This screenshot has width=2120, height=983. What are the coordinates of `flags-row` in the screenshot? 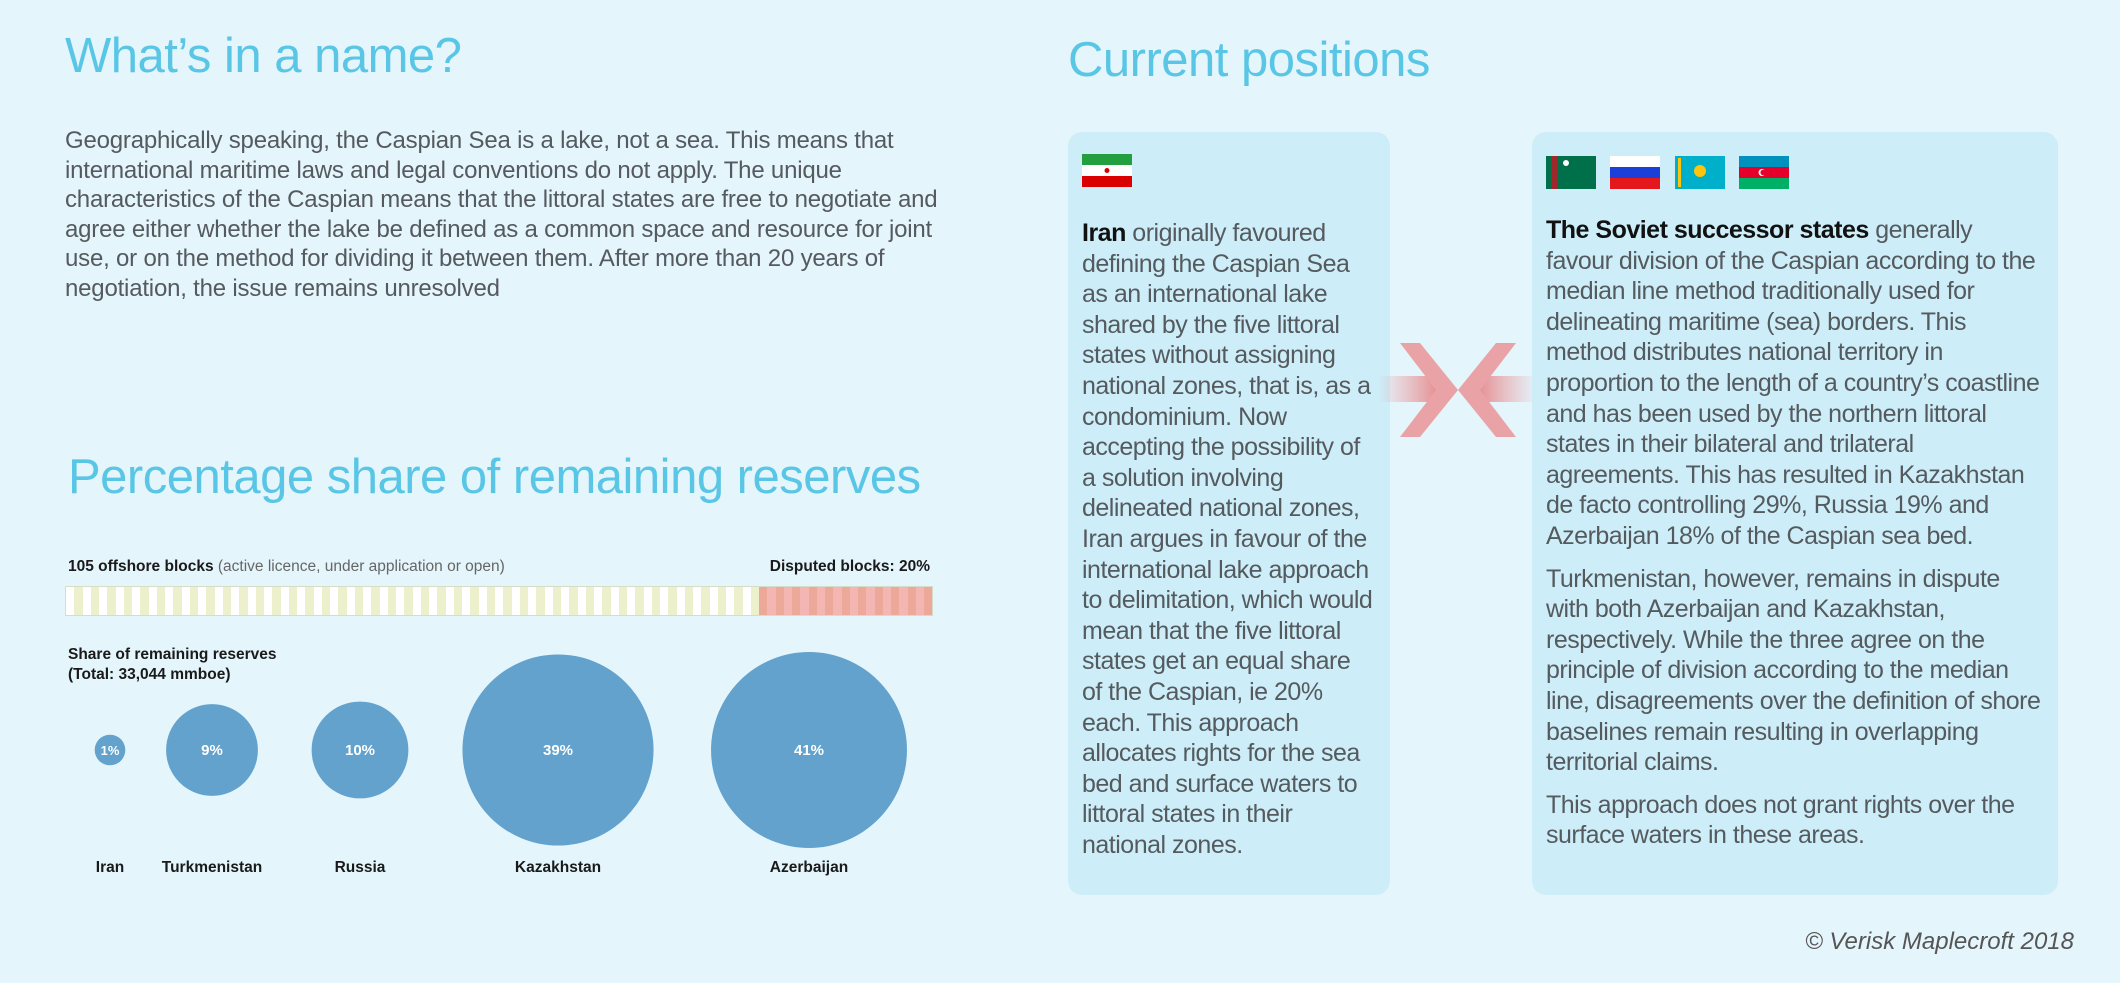 It's located at (1795, 172).